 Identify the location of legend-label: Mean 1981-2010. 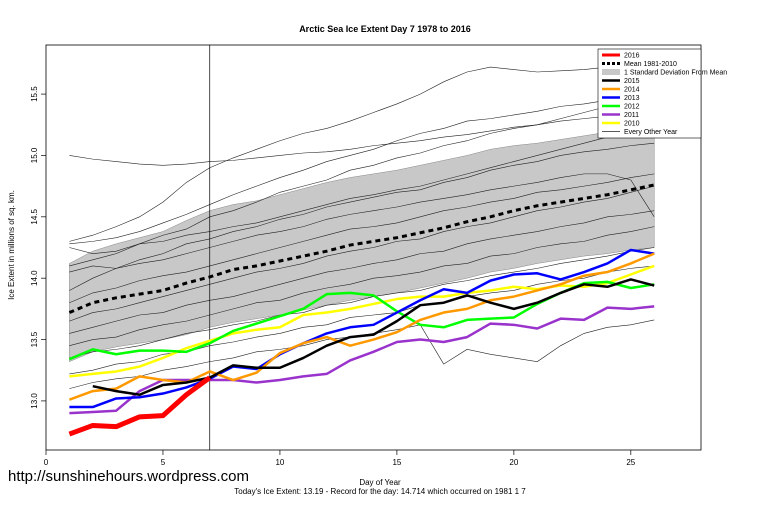
(650, 64).